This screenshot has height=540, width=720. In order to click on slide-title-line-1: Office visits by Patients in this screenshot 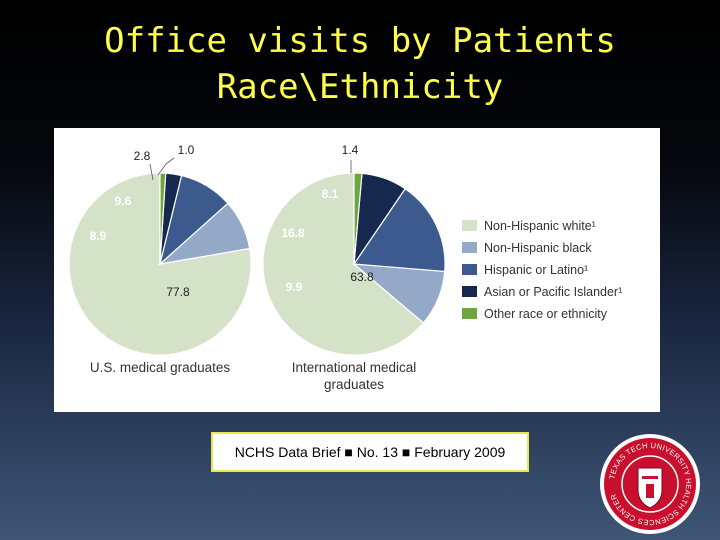, I will do `click(360, 41)`.